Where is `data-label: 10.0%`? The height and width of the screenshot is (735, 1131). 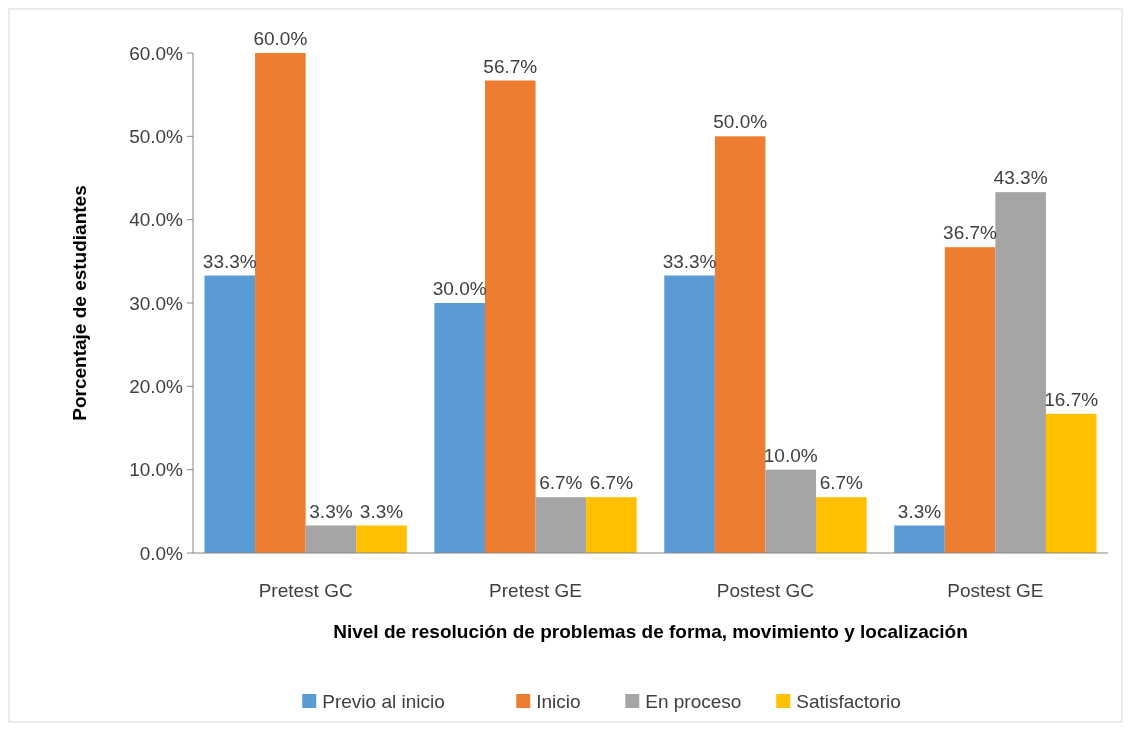 data-label: 10.0% is located at coordinates (790, 455).